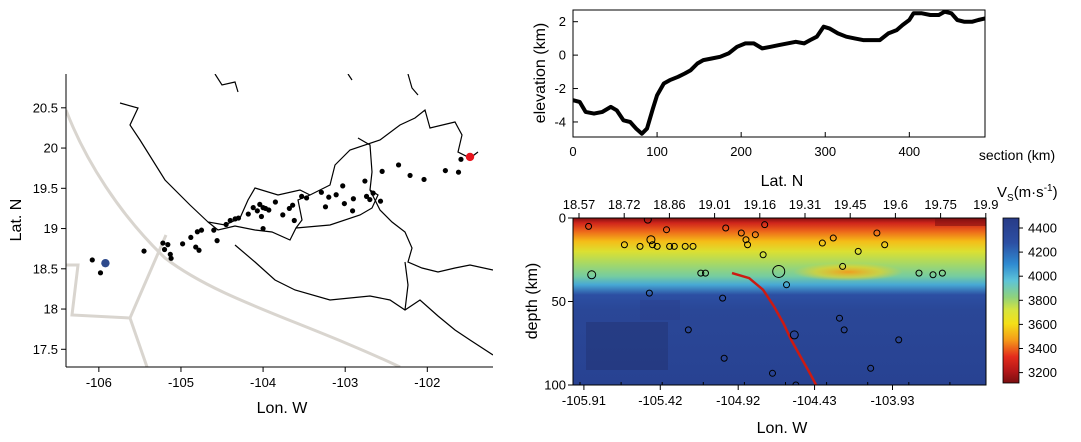 This screenshot has height=442, width=1081. Describe the element at coordinates (985, 204) in the screenshot. I see `cross-section-top-tick-label: 19.9` at that location.